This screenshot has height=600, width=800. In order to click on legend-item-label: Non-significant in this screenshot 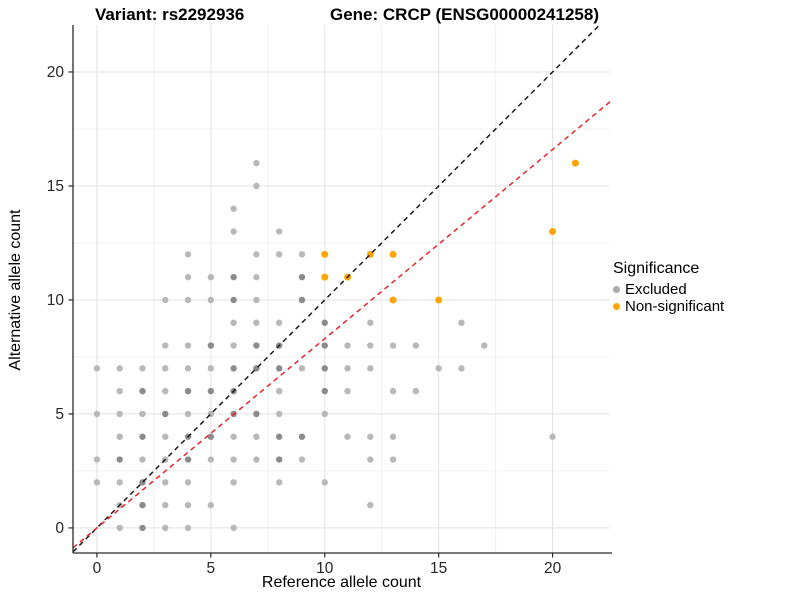, I will do `click(675, 306)`.